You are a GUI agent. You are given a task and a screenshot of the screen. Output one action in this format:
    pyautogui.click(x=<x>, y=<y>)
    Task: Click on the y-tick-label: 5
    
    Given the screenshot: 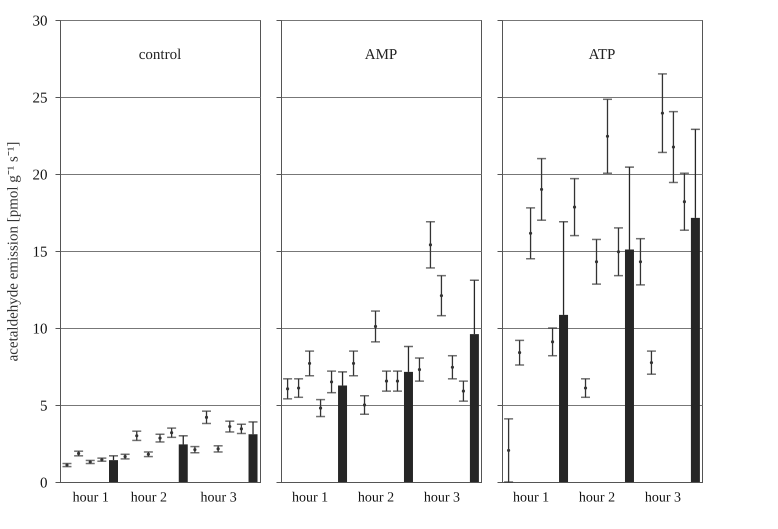 What is the action you would take?
    pyautogui.click(x=44, y=406)
    